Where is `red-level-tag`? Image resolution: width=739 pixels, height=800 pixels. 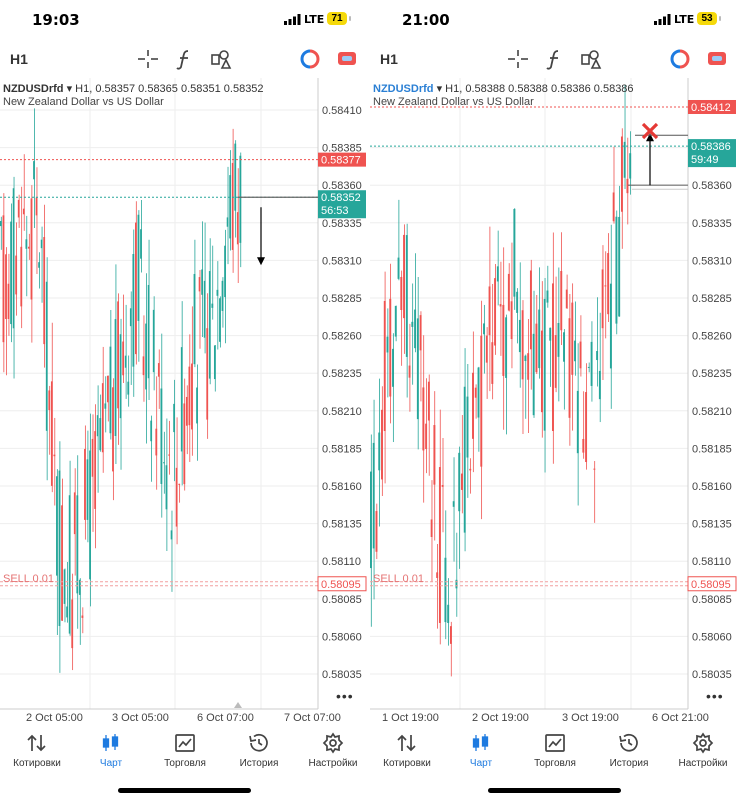
red-level-tag is located at coordinates (342, 159).